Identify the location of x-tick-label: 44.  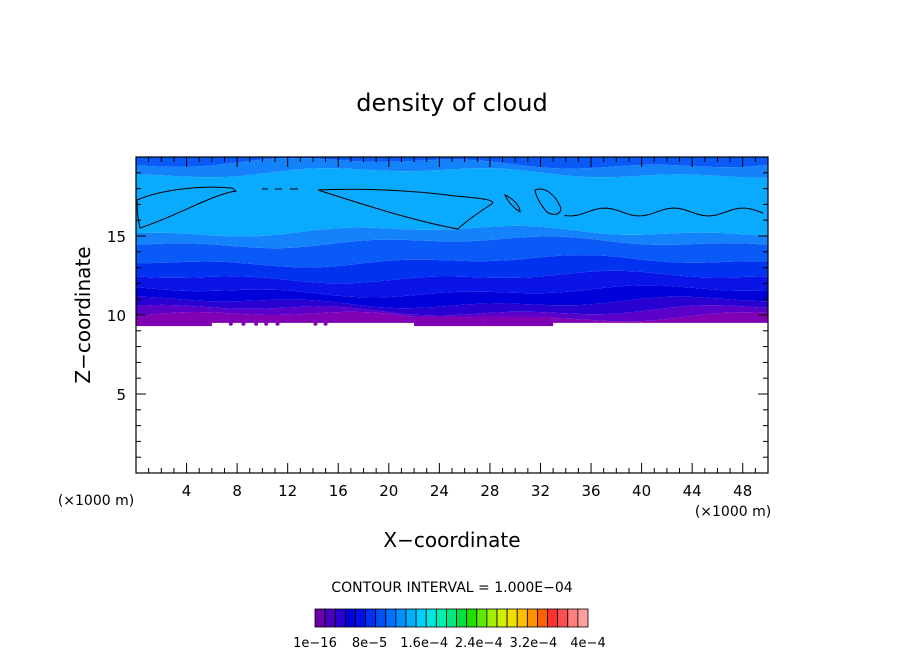
(692, 491).